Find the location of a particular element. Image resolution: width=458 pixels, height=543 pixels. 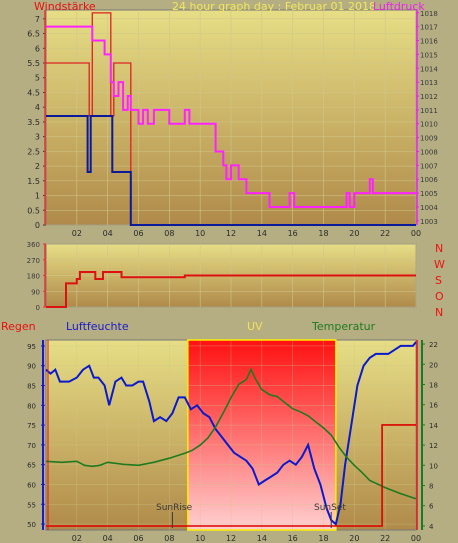

temperature-tick-label: 10 is located at coordinates (433, 466).